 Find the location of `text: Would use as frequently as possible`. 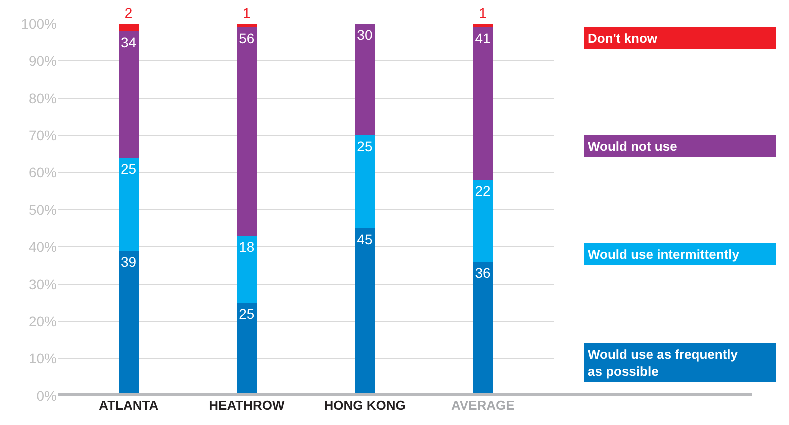

text: Would use as frequently as possible is located at coordinates (663, 363).